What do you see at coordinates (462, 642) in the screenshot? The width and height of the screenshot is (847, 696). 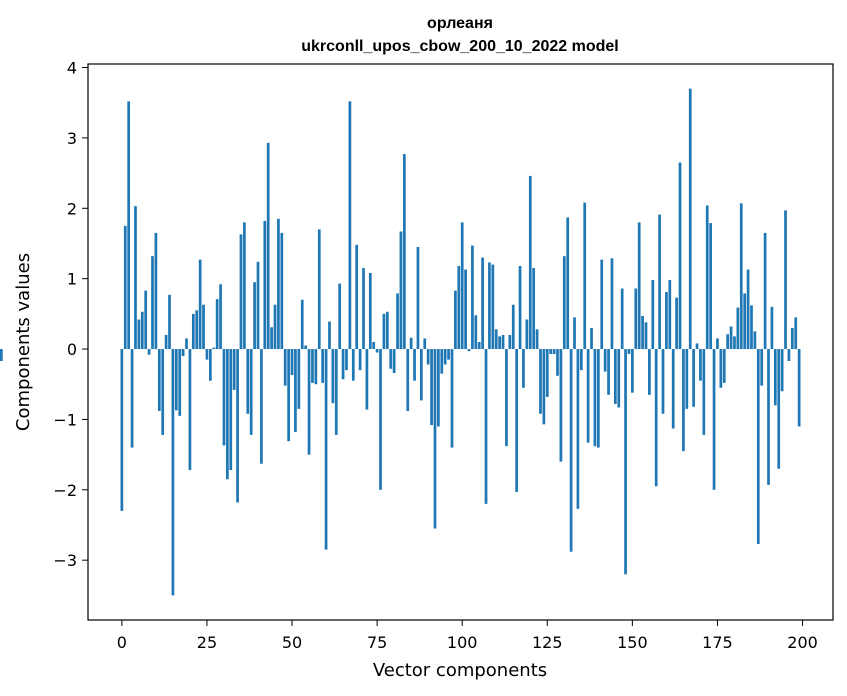 I see `x-tick-label-100: 100` at bounding box center [462, 642].